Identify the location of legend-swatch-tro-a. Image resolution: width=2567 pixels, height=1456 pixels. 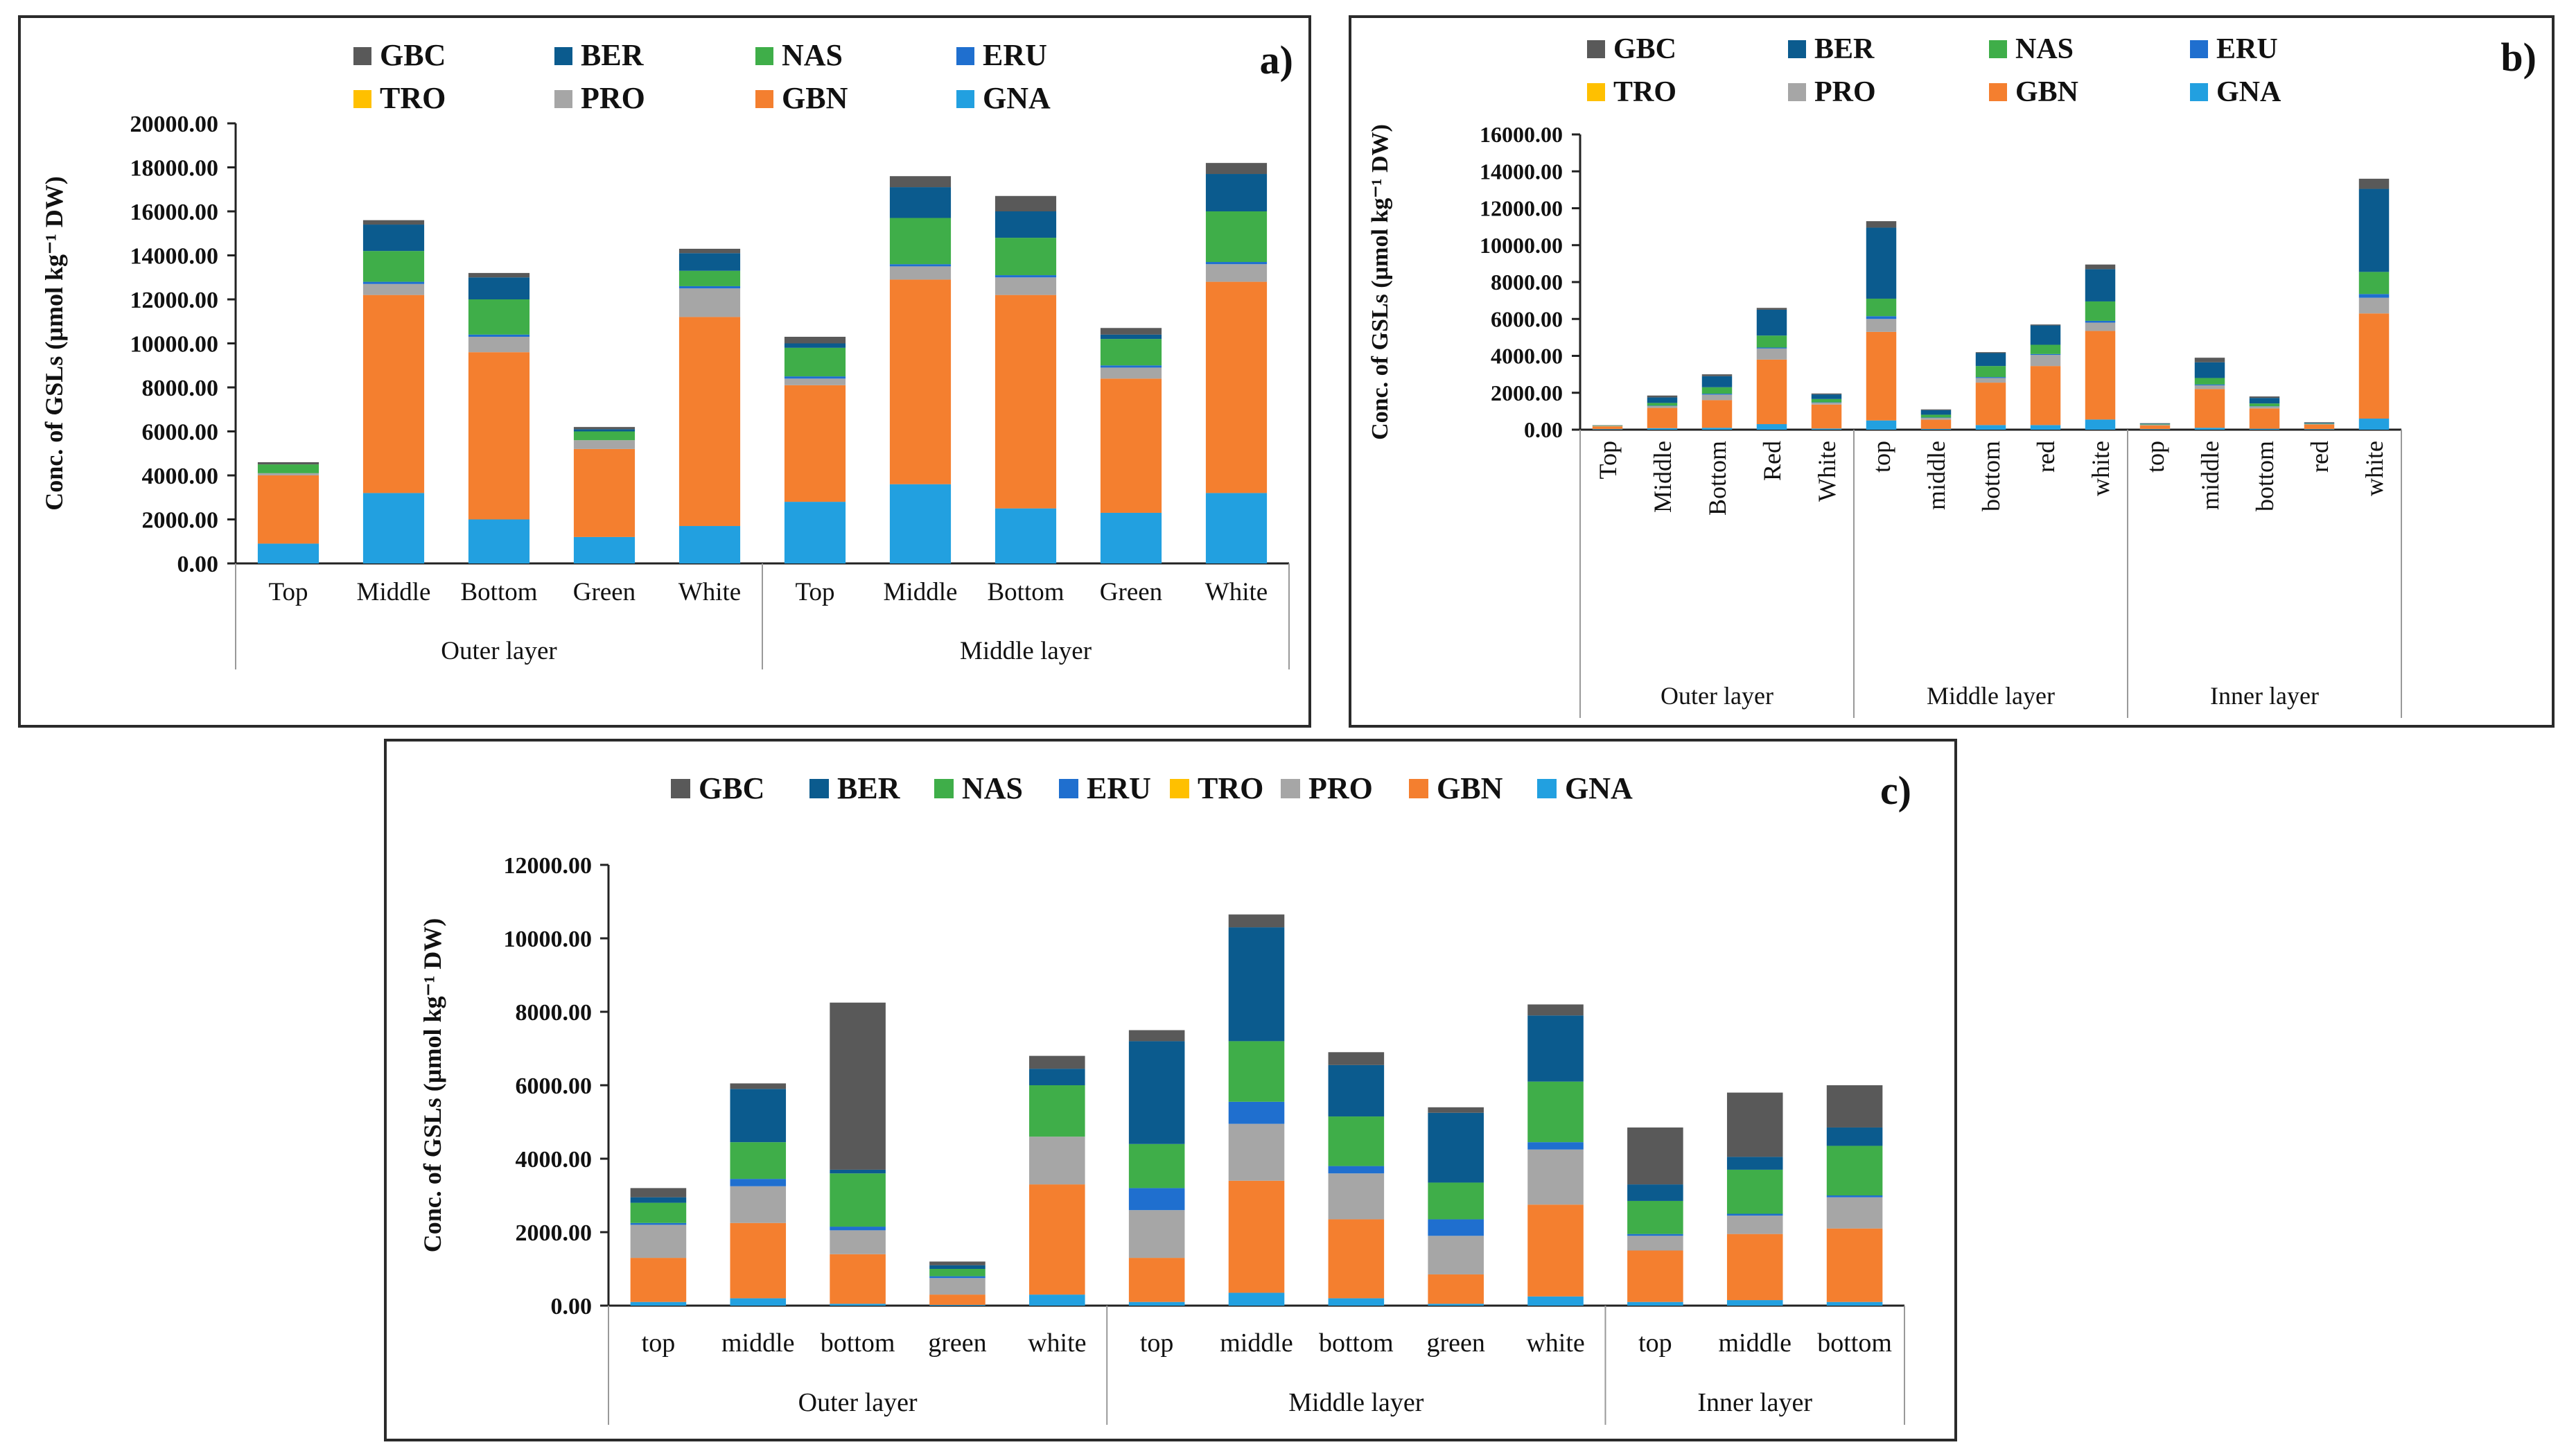
(362, 99).